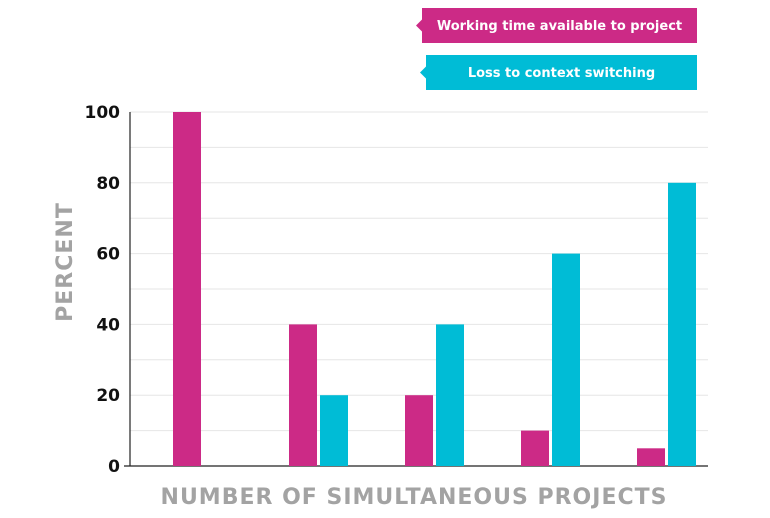 The image size is (770, 518). I want to click on y-tick-label: 100, so click(103, 113).